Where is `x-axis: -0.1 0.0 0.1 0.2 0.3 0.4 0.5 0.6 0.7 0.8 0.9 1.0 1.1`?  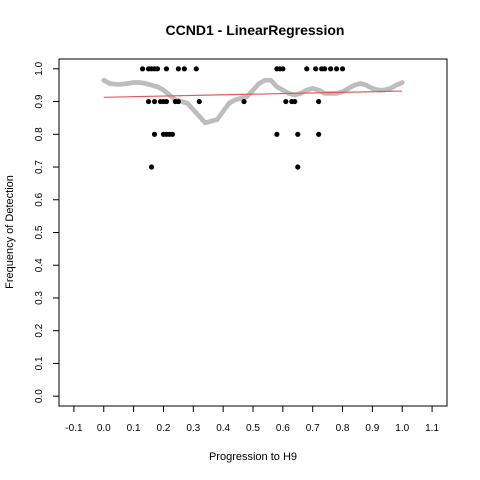
x-axis: -0.1 0.0 0.1 0.2 0.3 0.4 0.5 0.6 0.7 0.8 0.9 1.0 1.1 is located at coordinates (252, 420).